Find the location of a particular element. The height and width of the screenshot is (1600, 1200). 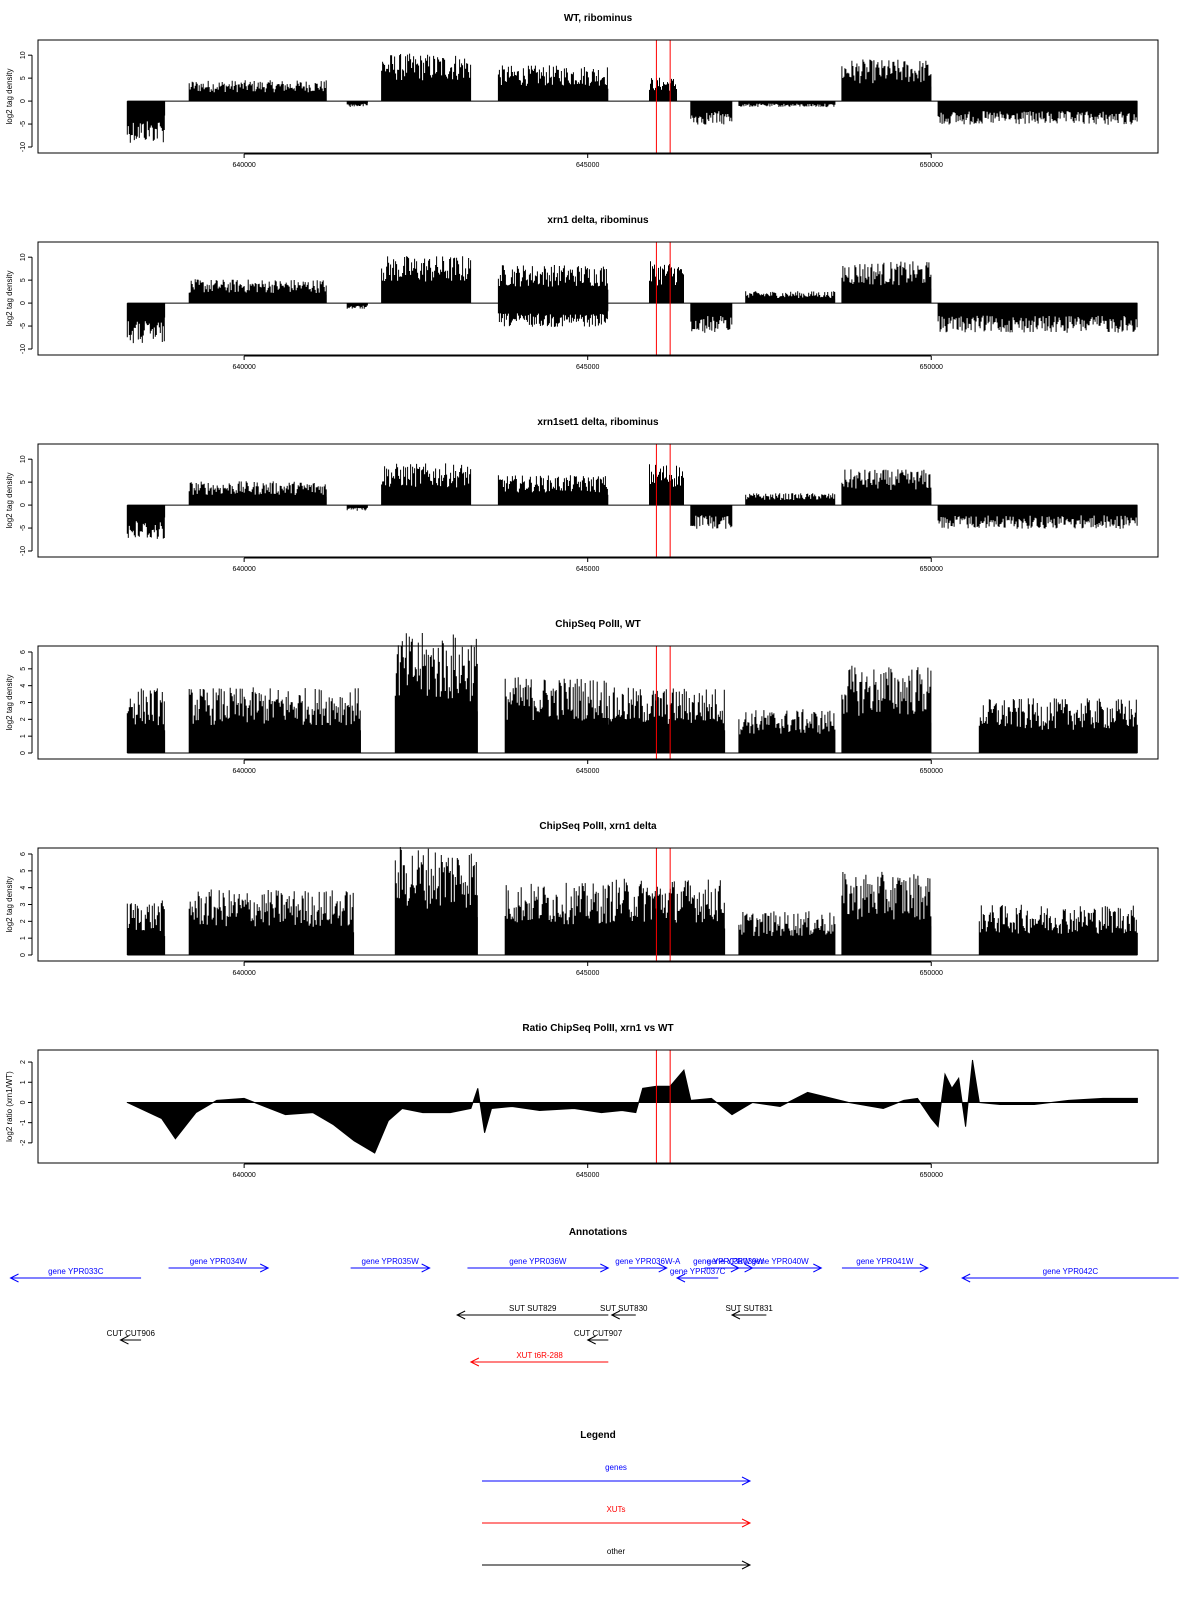

y-tick-label: -1 is located at coordinates (23, 1122).